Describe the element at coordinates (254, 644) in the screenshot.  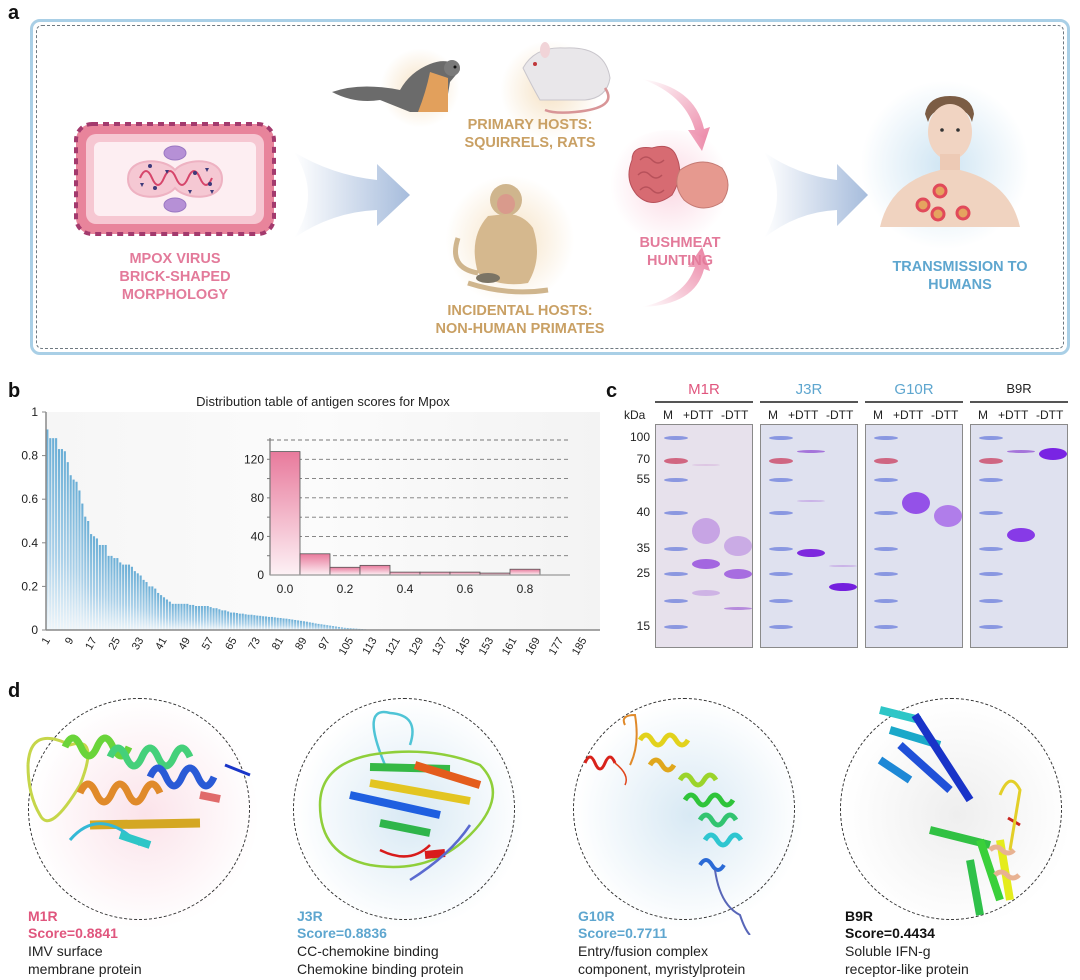
I see `x-tick-label: 73` at that location.